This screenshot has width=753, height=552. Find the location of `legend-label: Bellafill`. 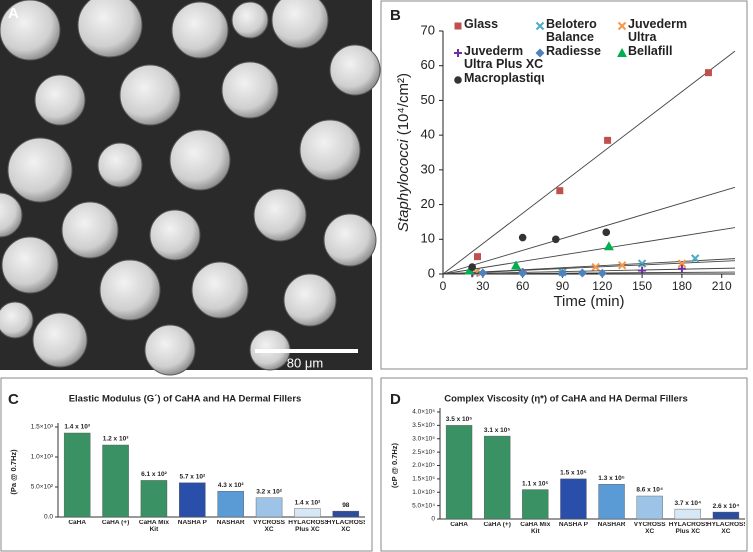

legend-label: Bellafill is located at coordinates (650, 51).